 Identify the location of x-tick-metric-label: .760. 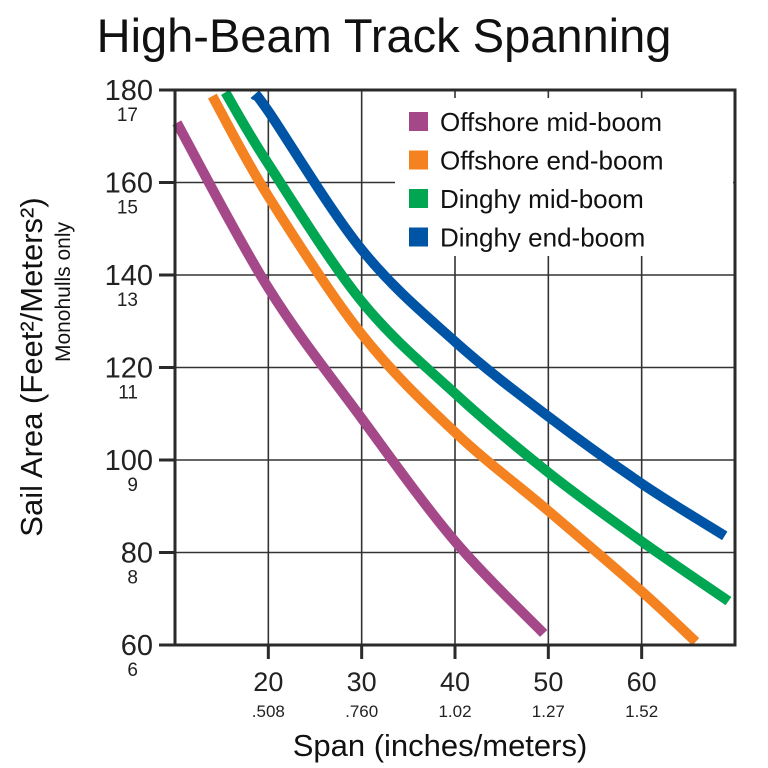
(361, 711).